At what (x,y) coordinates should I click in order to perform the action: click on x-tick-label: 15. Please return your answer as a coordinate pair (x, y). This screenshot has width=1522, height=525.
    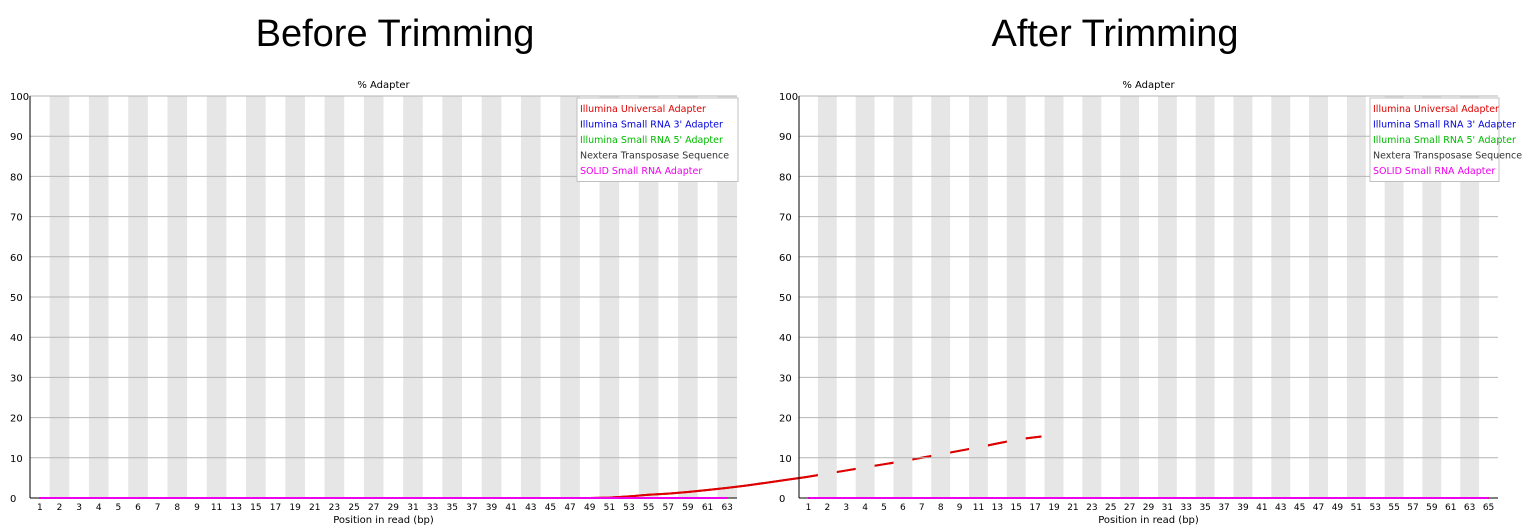
    Looking at the image, I should click on (1016, 508).